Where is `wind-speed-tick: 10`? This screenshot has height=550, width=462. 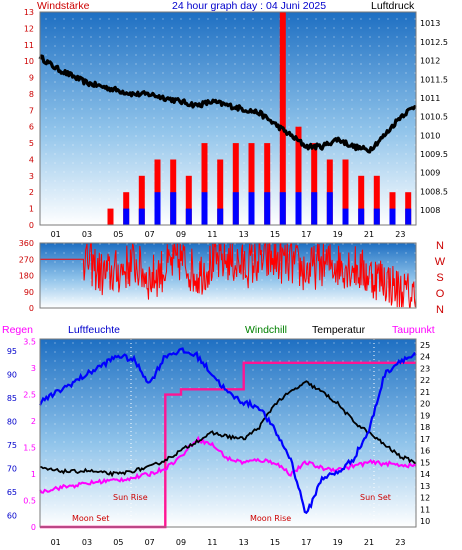
wind-speed-tick: 10 is located at coordinates (29, 61).